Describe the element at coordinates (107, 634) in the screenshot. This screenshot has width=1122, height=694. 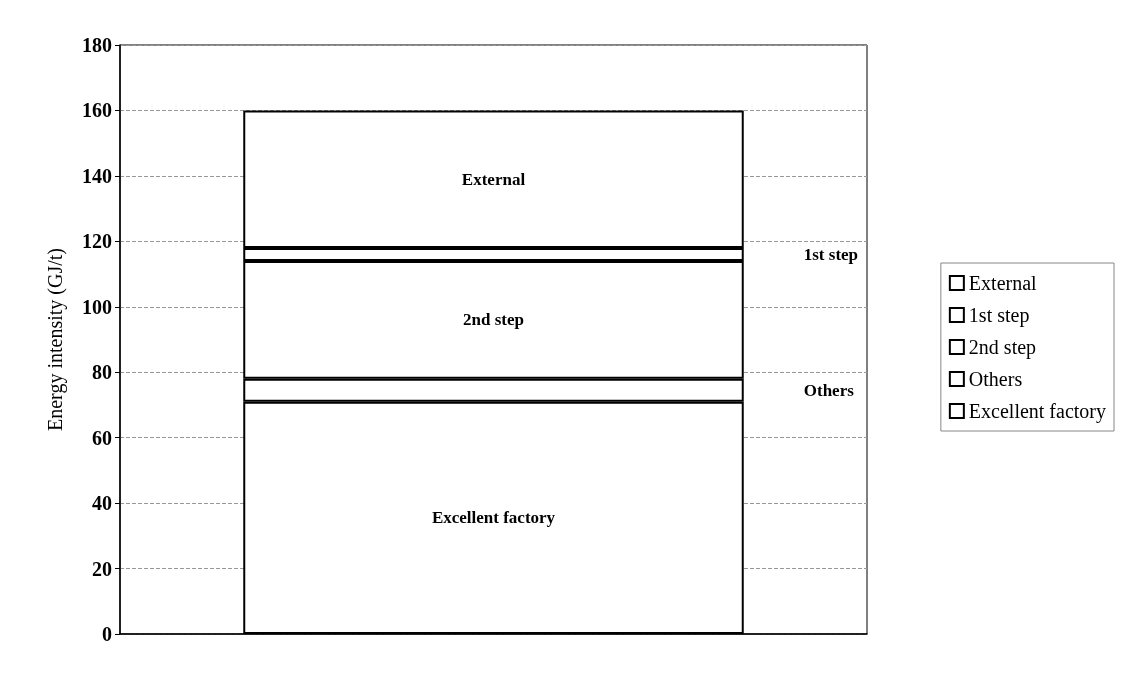
I see `y-tick-label: 0` at that location.